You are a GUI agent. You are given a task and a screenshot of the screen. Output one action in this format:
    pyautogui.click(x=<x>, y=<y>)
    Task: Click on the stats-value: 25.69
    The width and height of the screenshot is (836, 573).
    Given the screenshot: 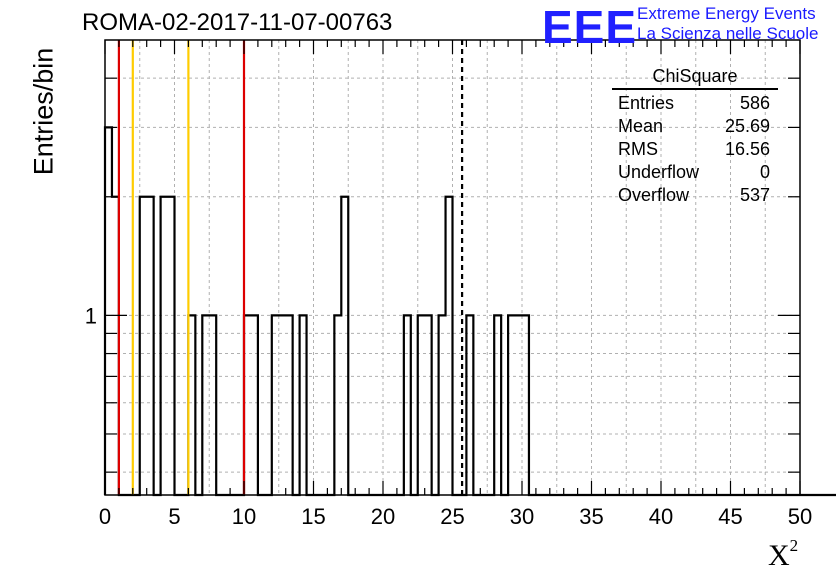 What is the action you would take?
    pyautogui.click(x=747, y=126)
    